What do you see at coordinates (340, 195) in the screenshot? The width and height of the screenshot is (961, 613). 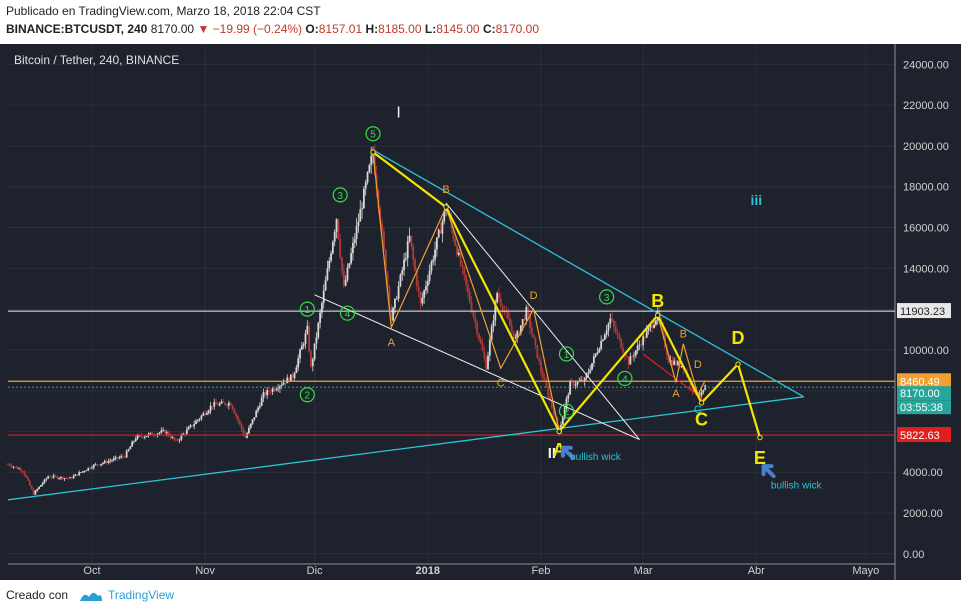 I see `impulse-wave-3-ring` at bounding box center [340, 195].